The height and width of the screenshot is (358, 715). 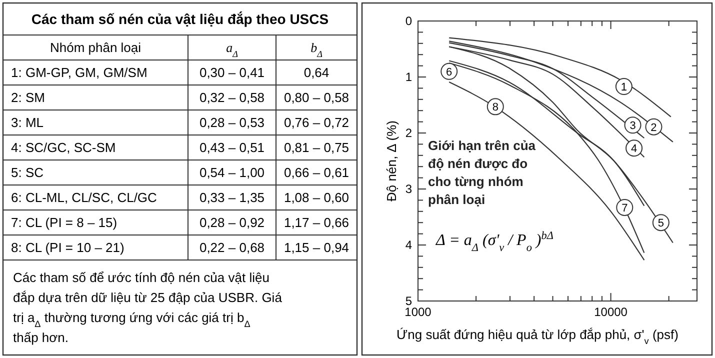 What do you see at coordinates (317, 122) in the screenshot?
I see `text: 0,76 – 0,72` at bounding box center [317, 122].